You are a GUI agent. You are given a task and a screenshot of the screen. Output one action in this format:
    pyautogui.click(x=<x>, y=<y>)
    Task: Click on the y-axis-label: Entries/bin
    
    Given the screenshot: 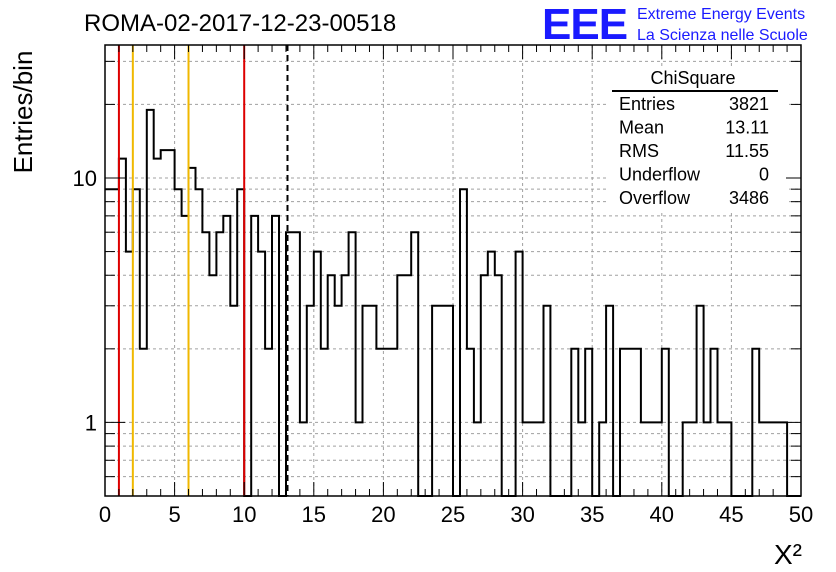 What is the action you would take?
    pyautogui.click(x=23, y=112)
    